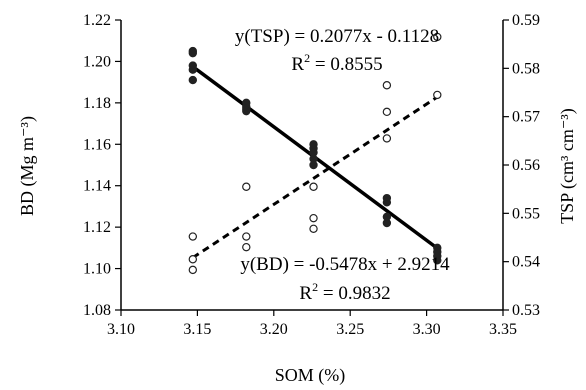  What do you see at coordinates (526, 213) in the screenshot?
I see `right-tick-label: 0.55` at bounding box center [526, 213].